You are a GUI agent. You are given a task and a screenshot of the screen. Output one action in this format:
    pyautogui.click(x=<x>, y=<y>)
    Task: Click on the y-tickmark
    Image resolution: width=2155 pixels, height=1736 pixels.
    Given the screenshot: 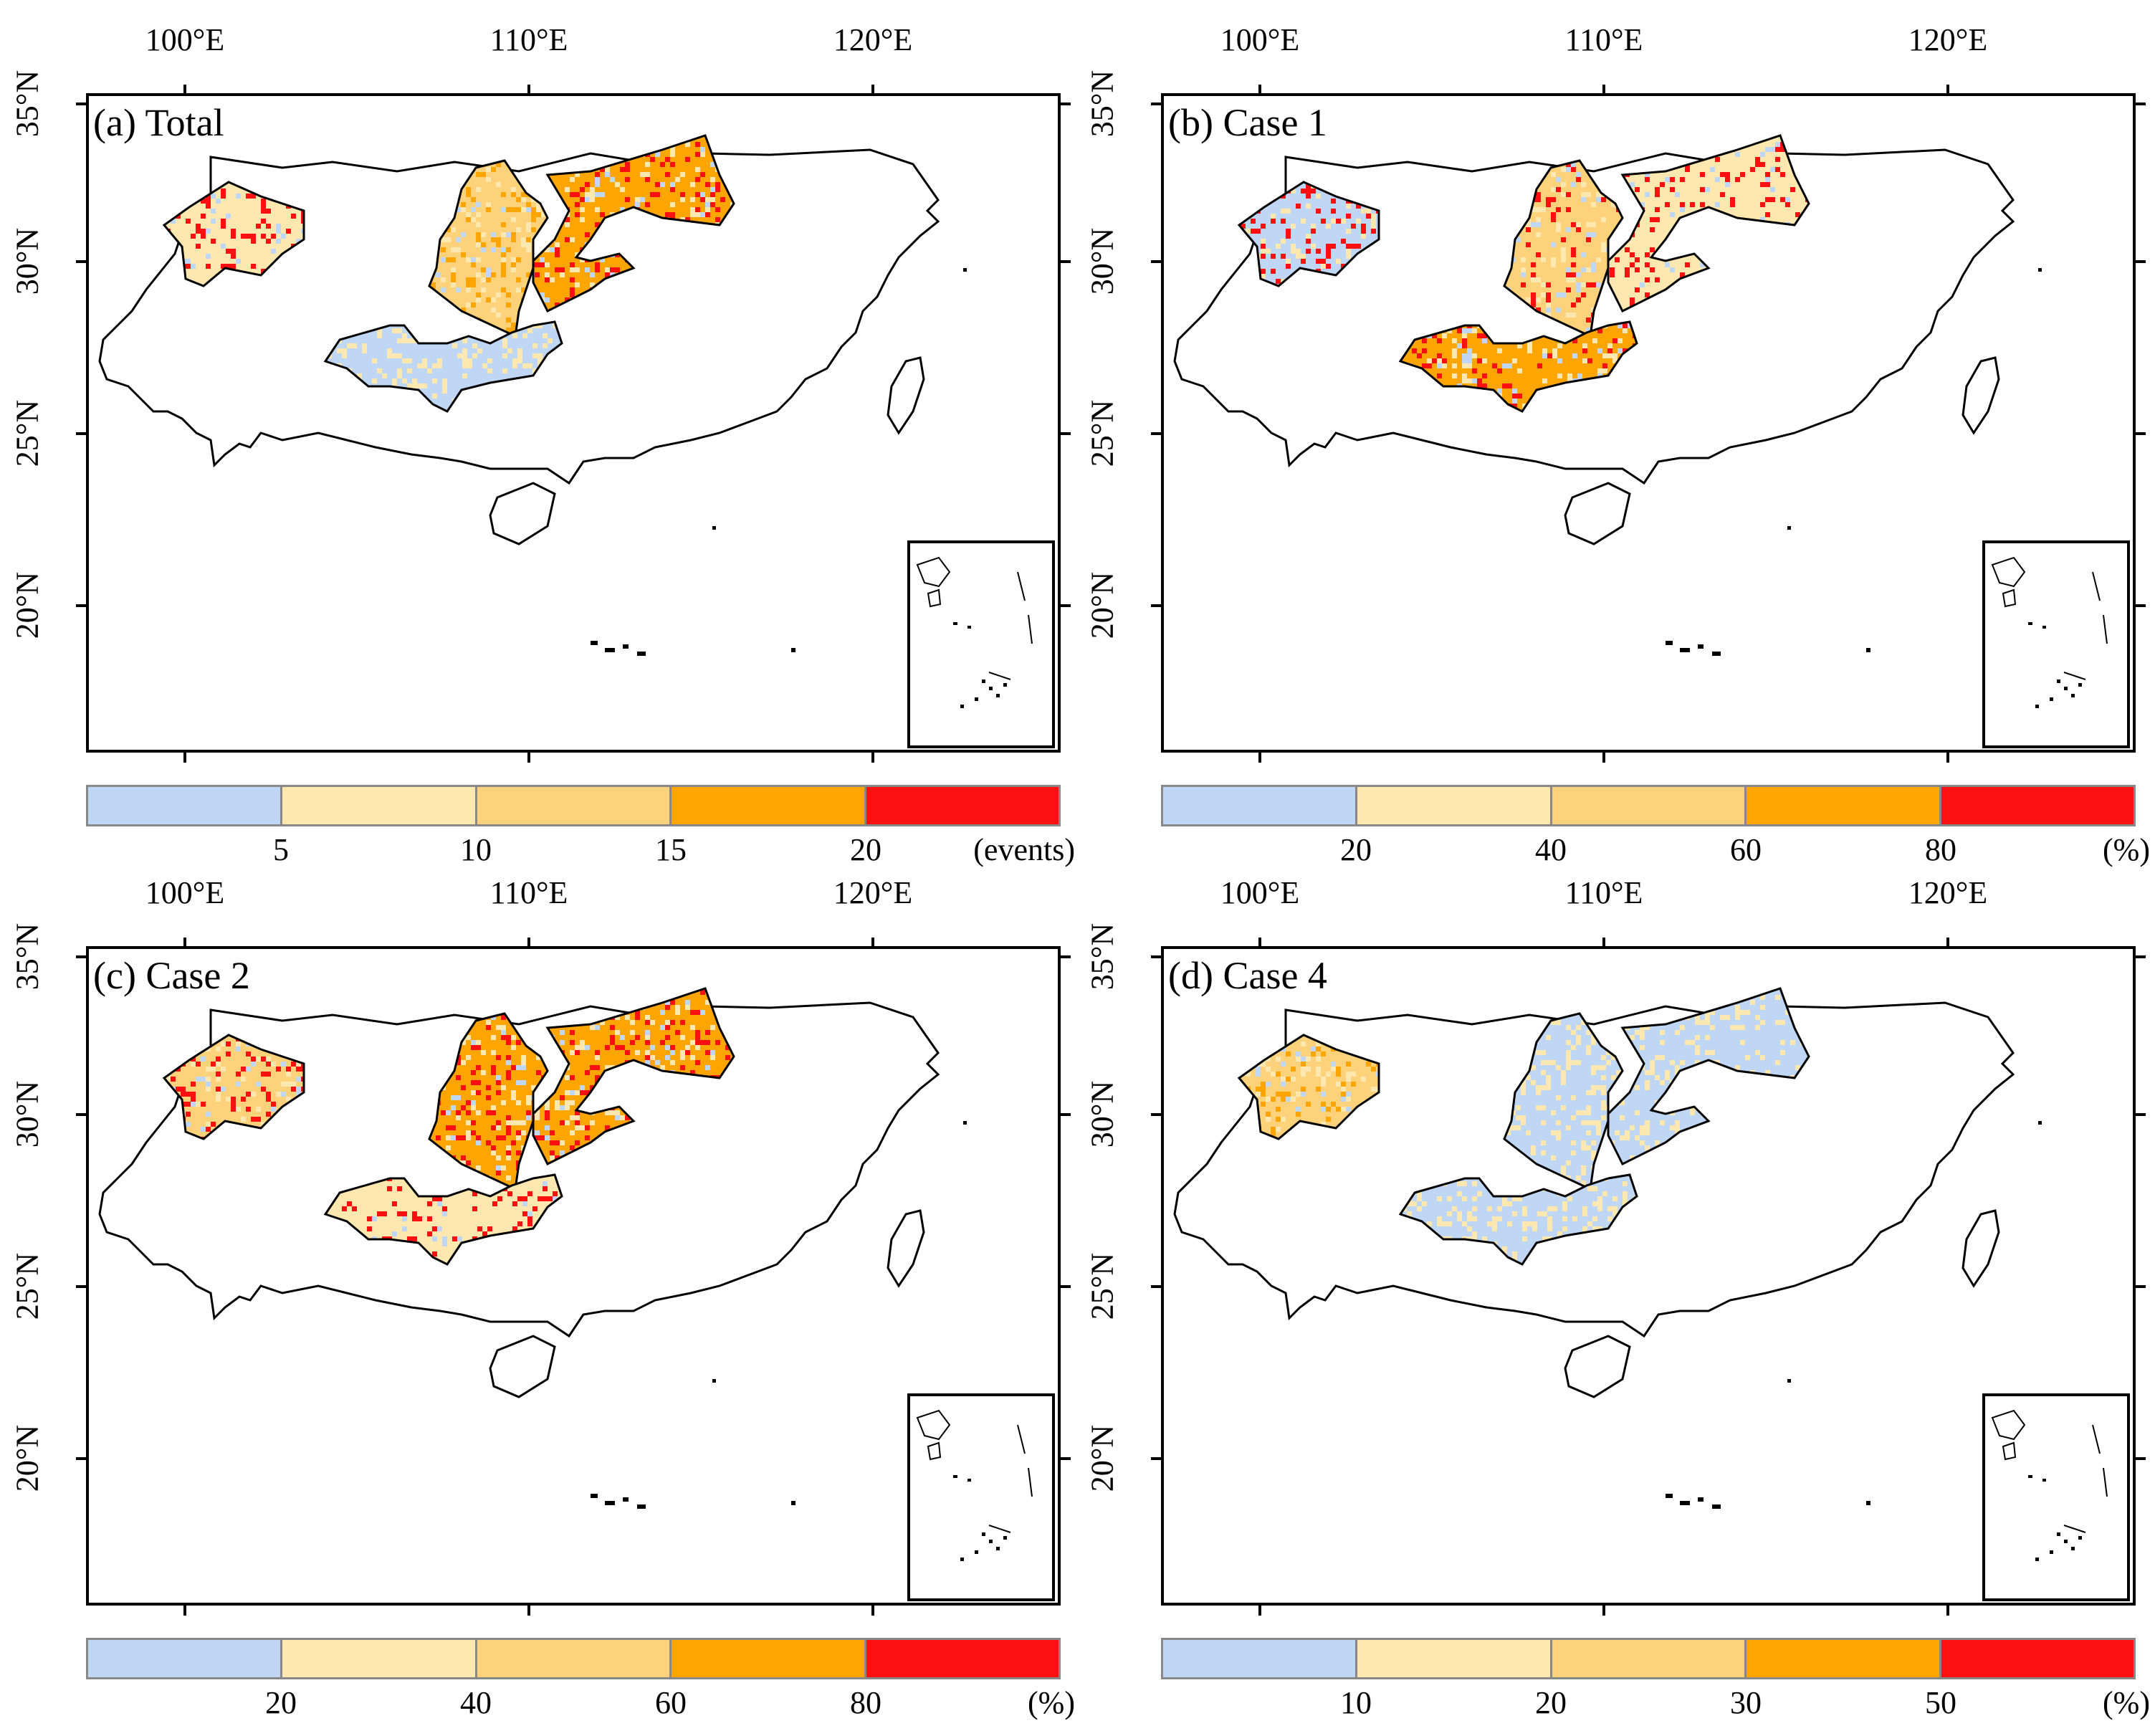 What is the action you would take?
    pyautogui.click(x=81, y=957)
    